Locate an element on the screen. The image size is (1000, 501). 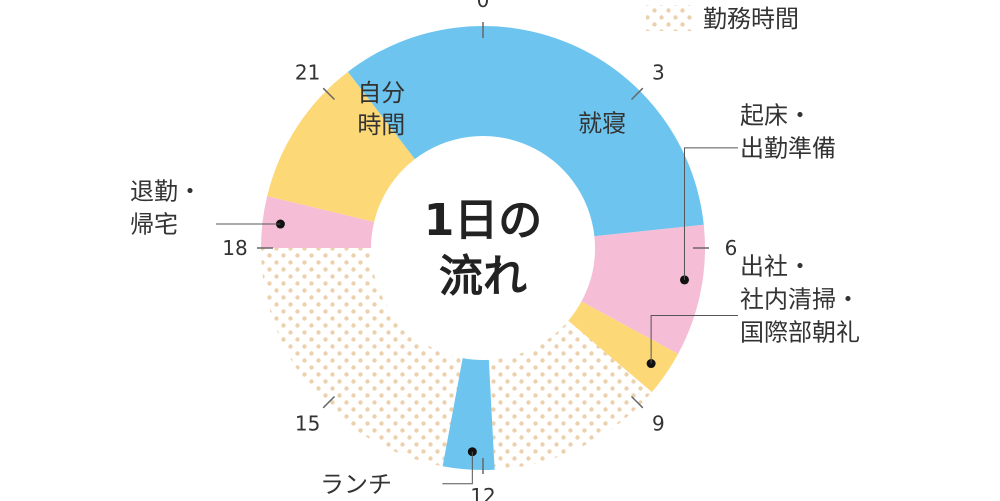
tick-label: 3 is located at coordinates (658, 73).